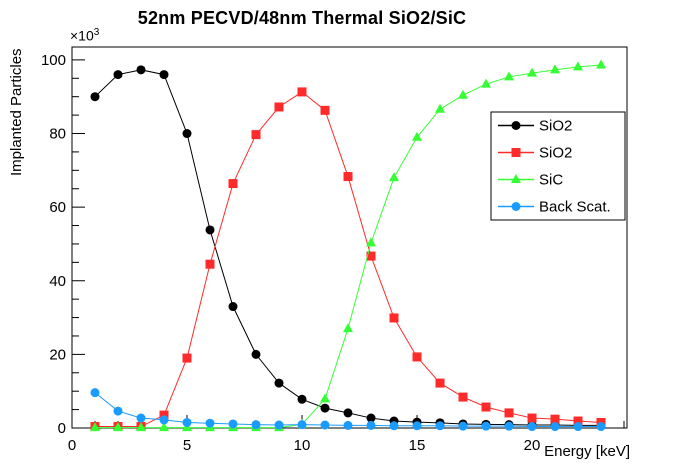 This screenshot has width=698, height=476. What do you see at coordinates (57, 281) in the screenshot?
I see `y-tick-label: 40` at bounding box center [57, 281].